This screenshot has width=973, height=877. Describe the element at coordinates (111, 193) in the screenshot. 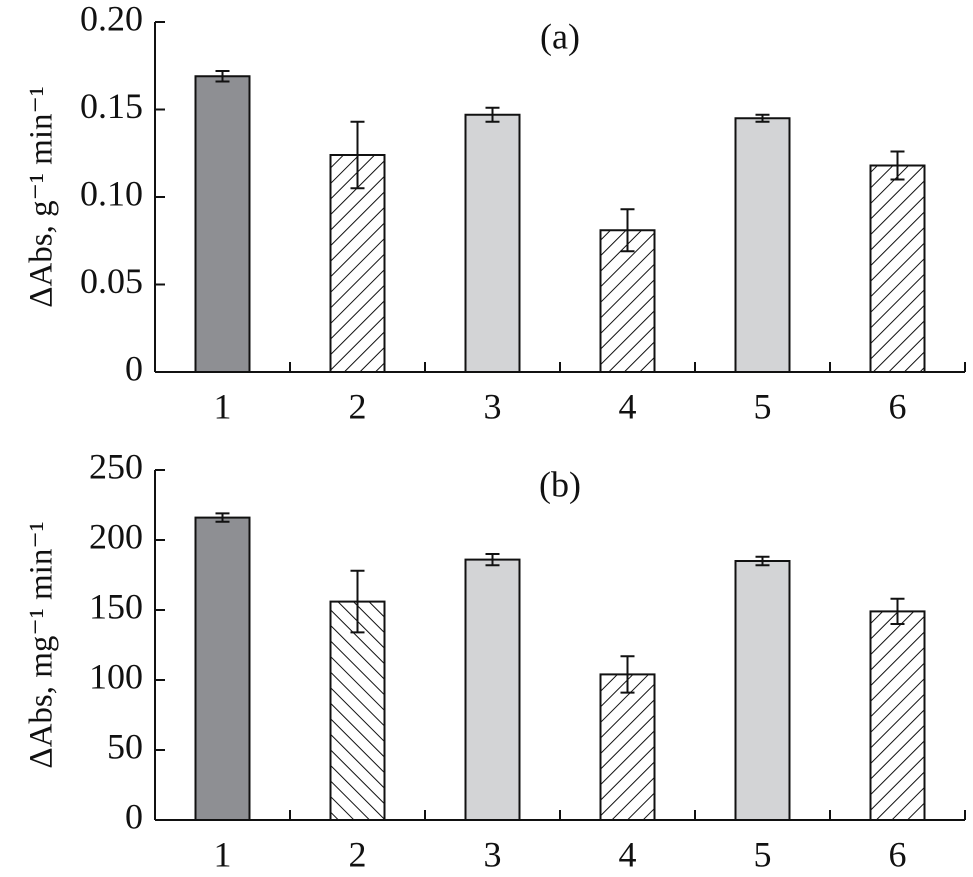

I see `y-tick-label: 0.10` at that location.